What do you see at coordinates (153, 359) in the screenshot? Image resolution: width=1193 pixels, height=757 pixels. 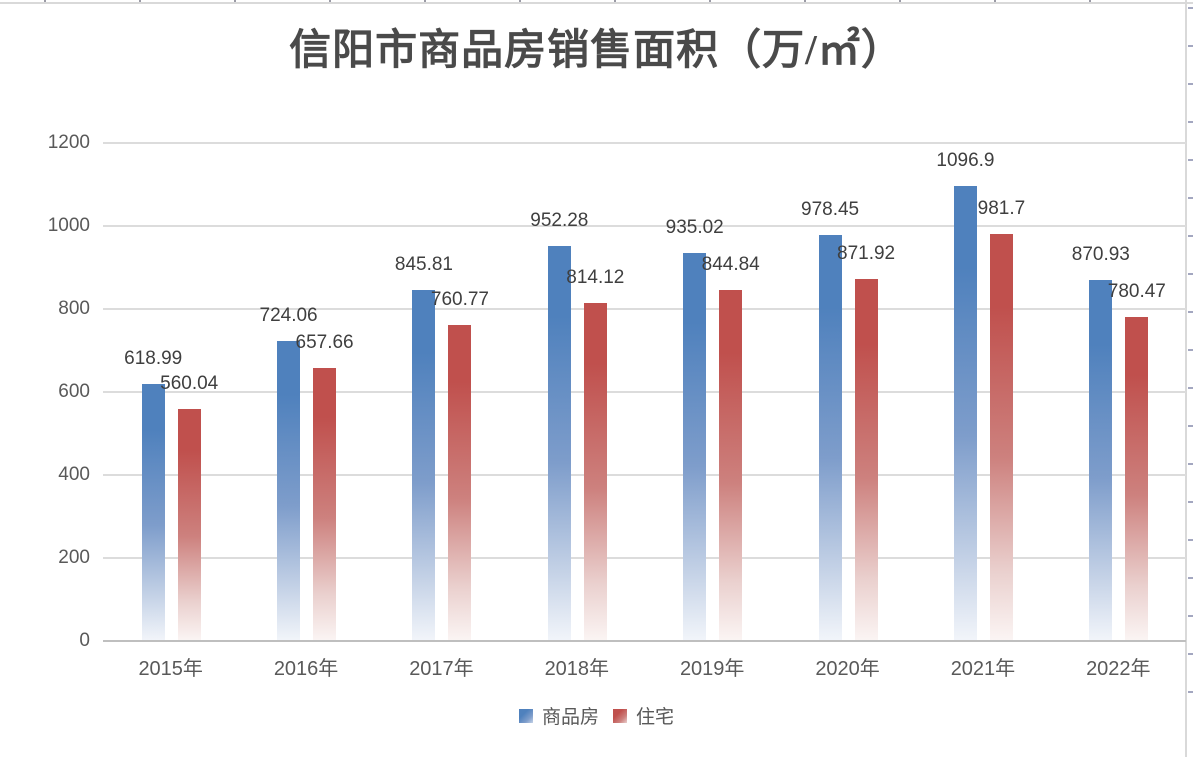 I see `value-label-commercial-2015年: 618.99` at bounding box center [153, 359].